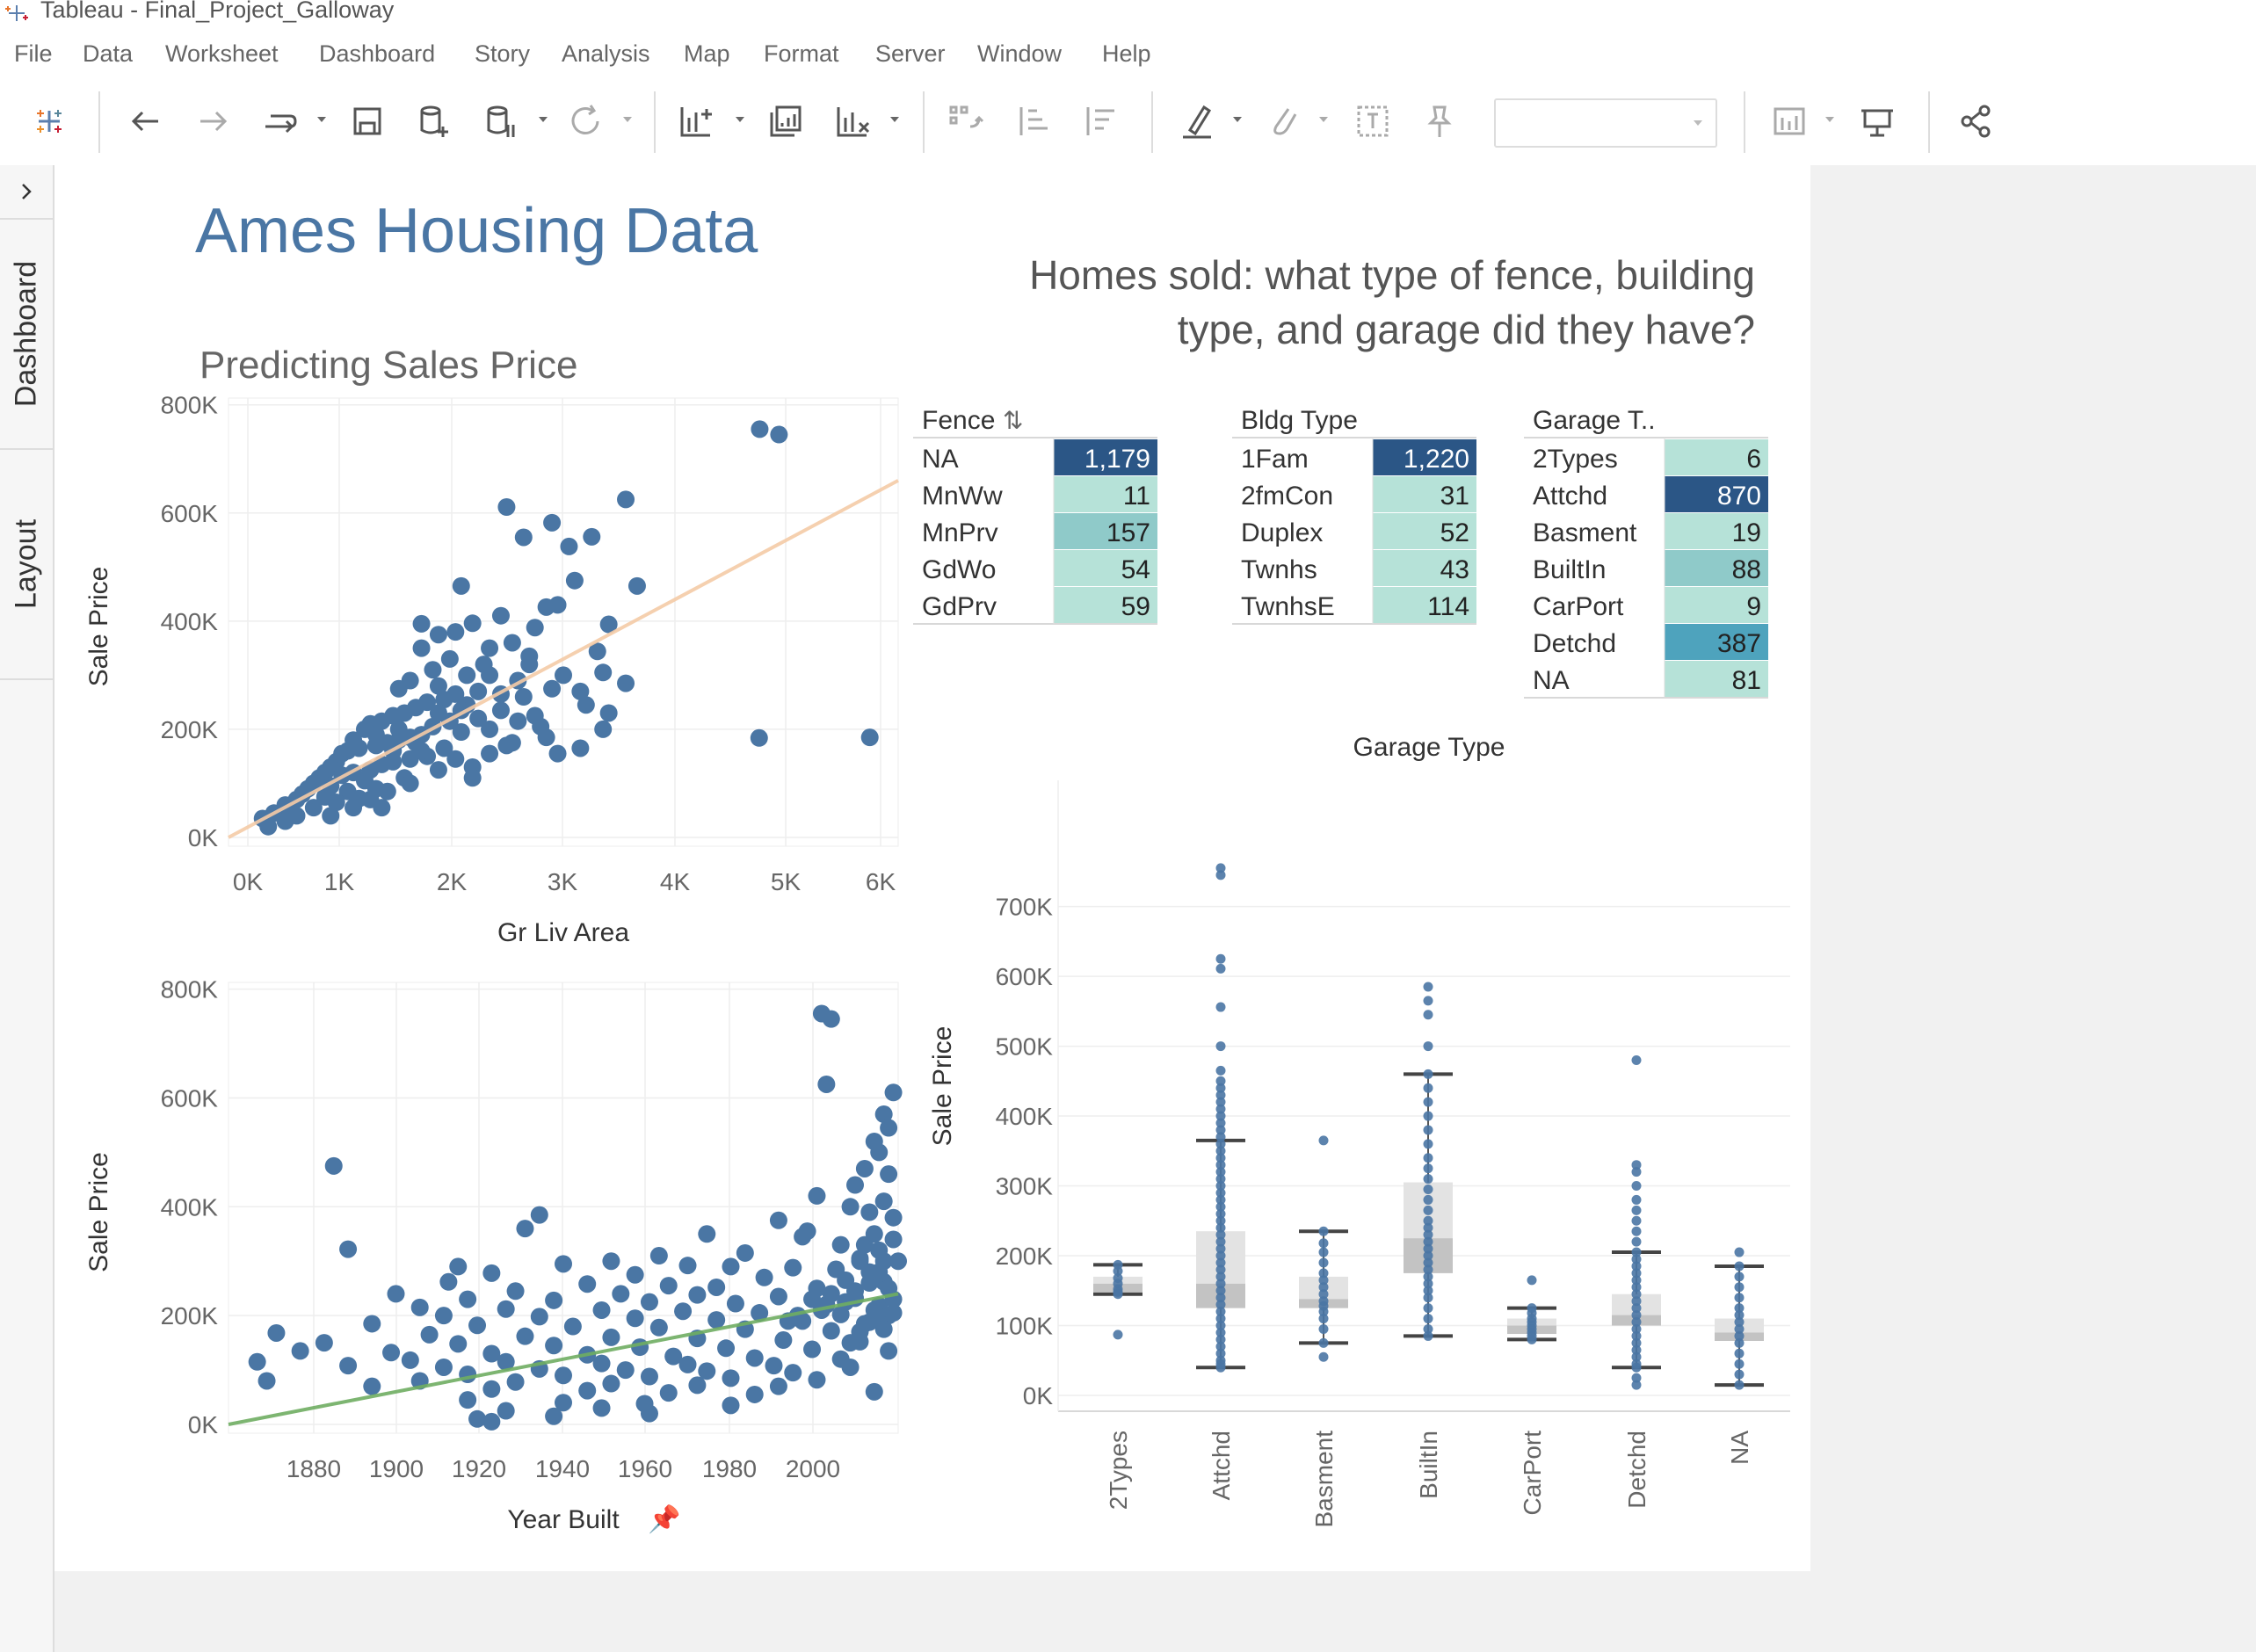 This screenshot has width=2256, height=1652. What do you see at coordinates (26, 193) in the screenshot?
I see `expand-panel-button` at bounding box center [26, 193].